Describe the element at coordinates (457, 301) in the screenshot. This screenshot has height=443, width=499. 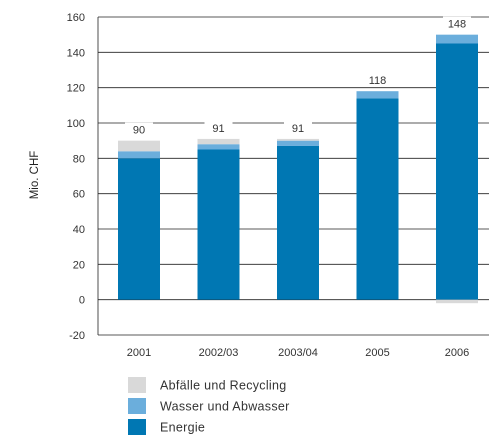
I see `bar-negative-segment` at that location.